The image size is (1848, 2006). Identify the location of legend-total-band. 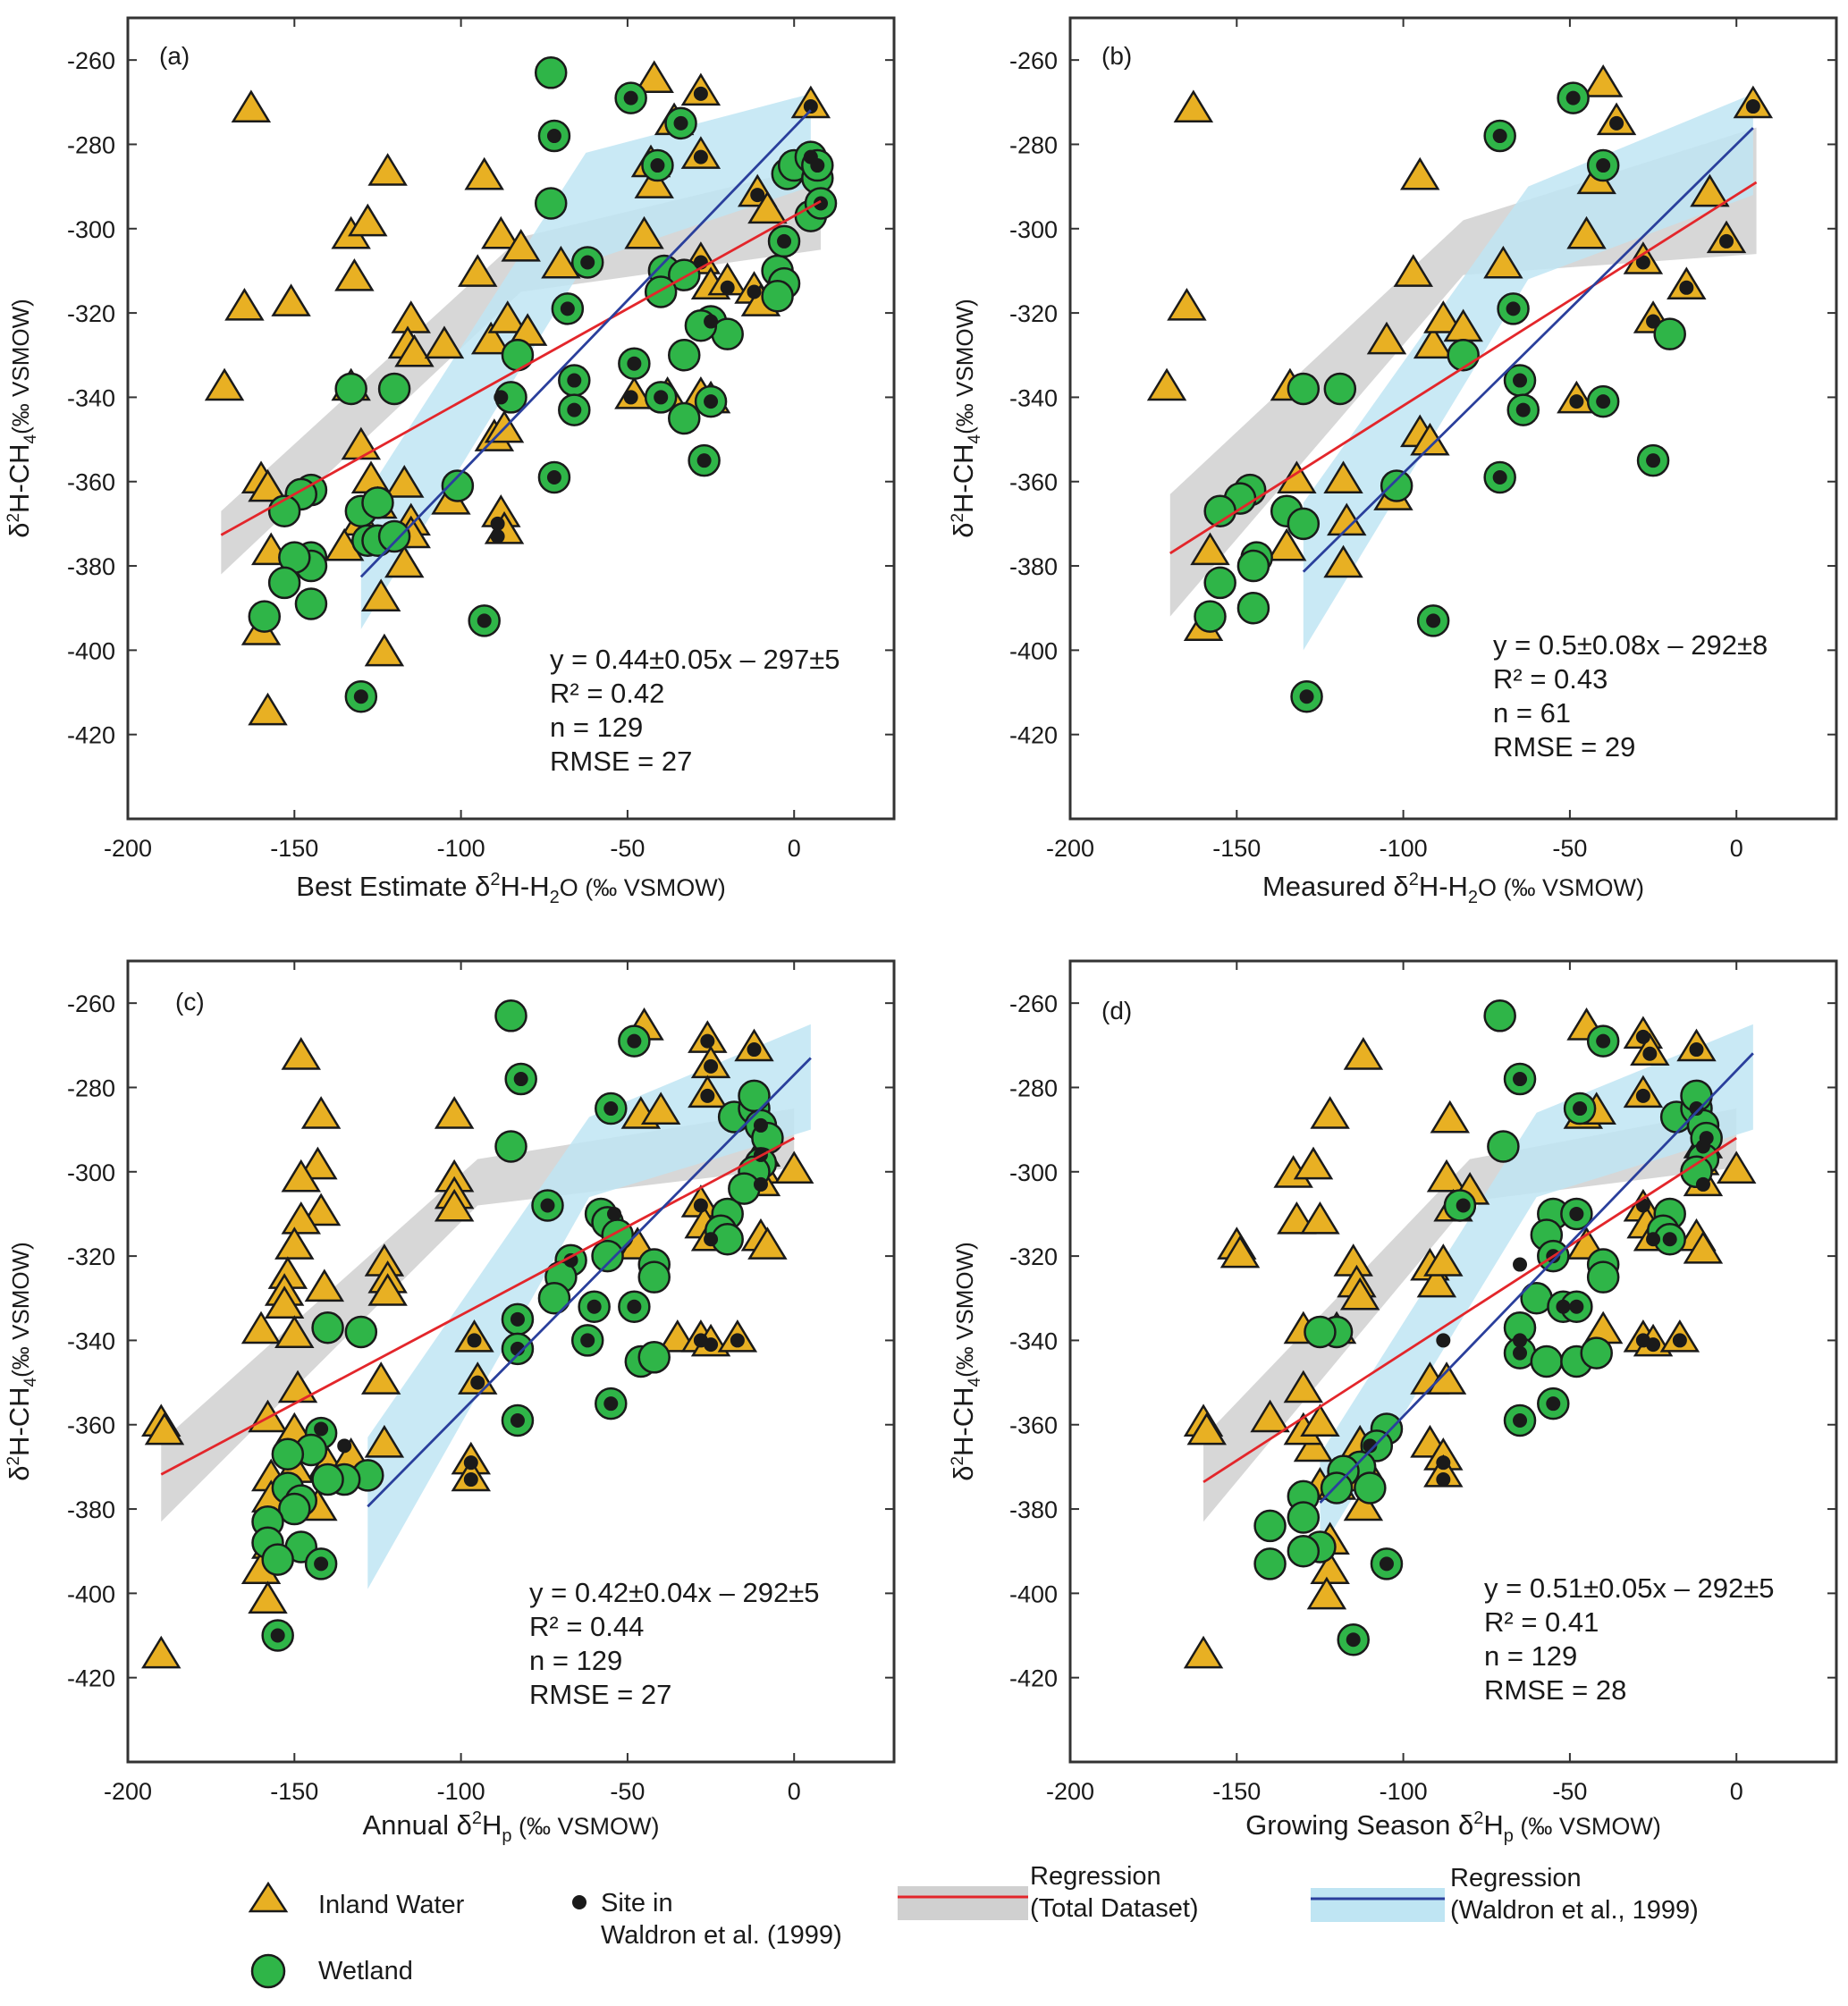
(963, 1903).